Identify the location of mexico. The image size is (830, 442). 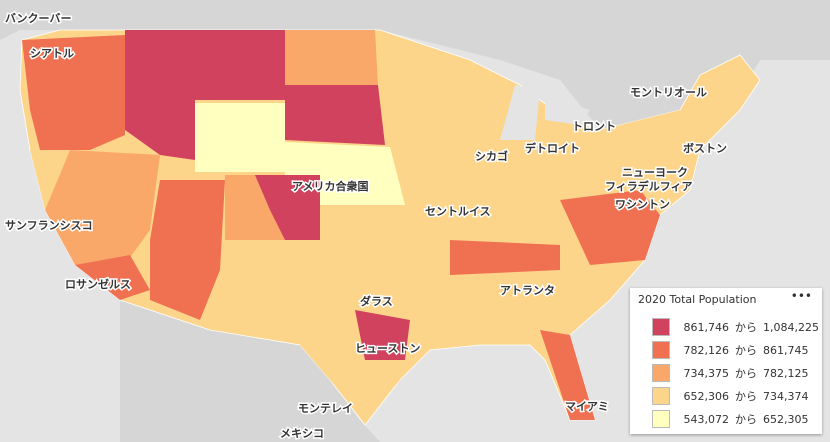
(250, 371).